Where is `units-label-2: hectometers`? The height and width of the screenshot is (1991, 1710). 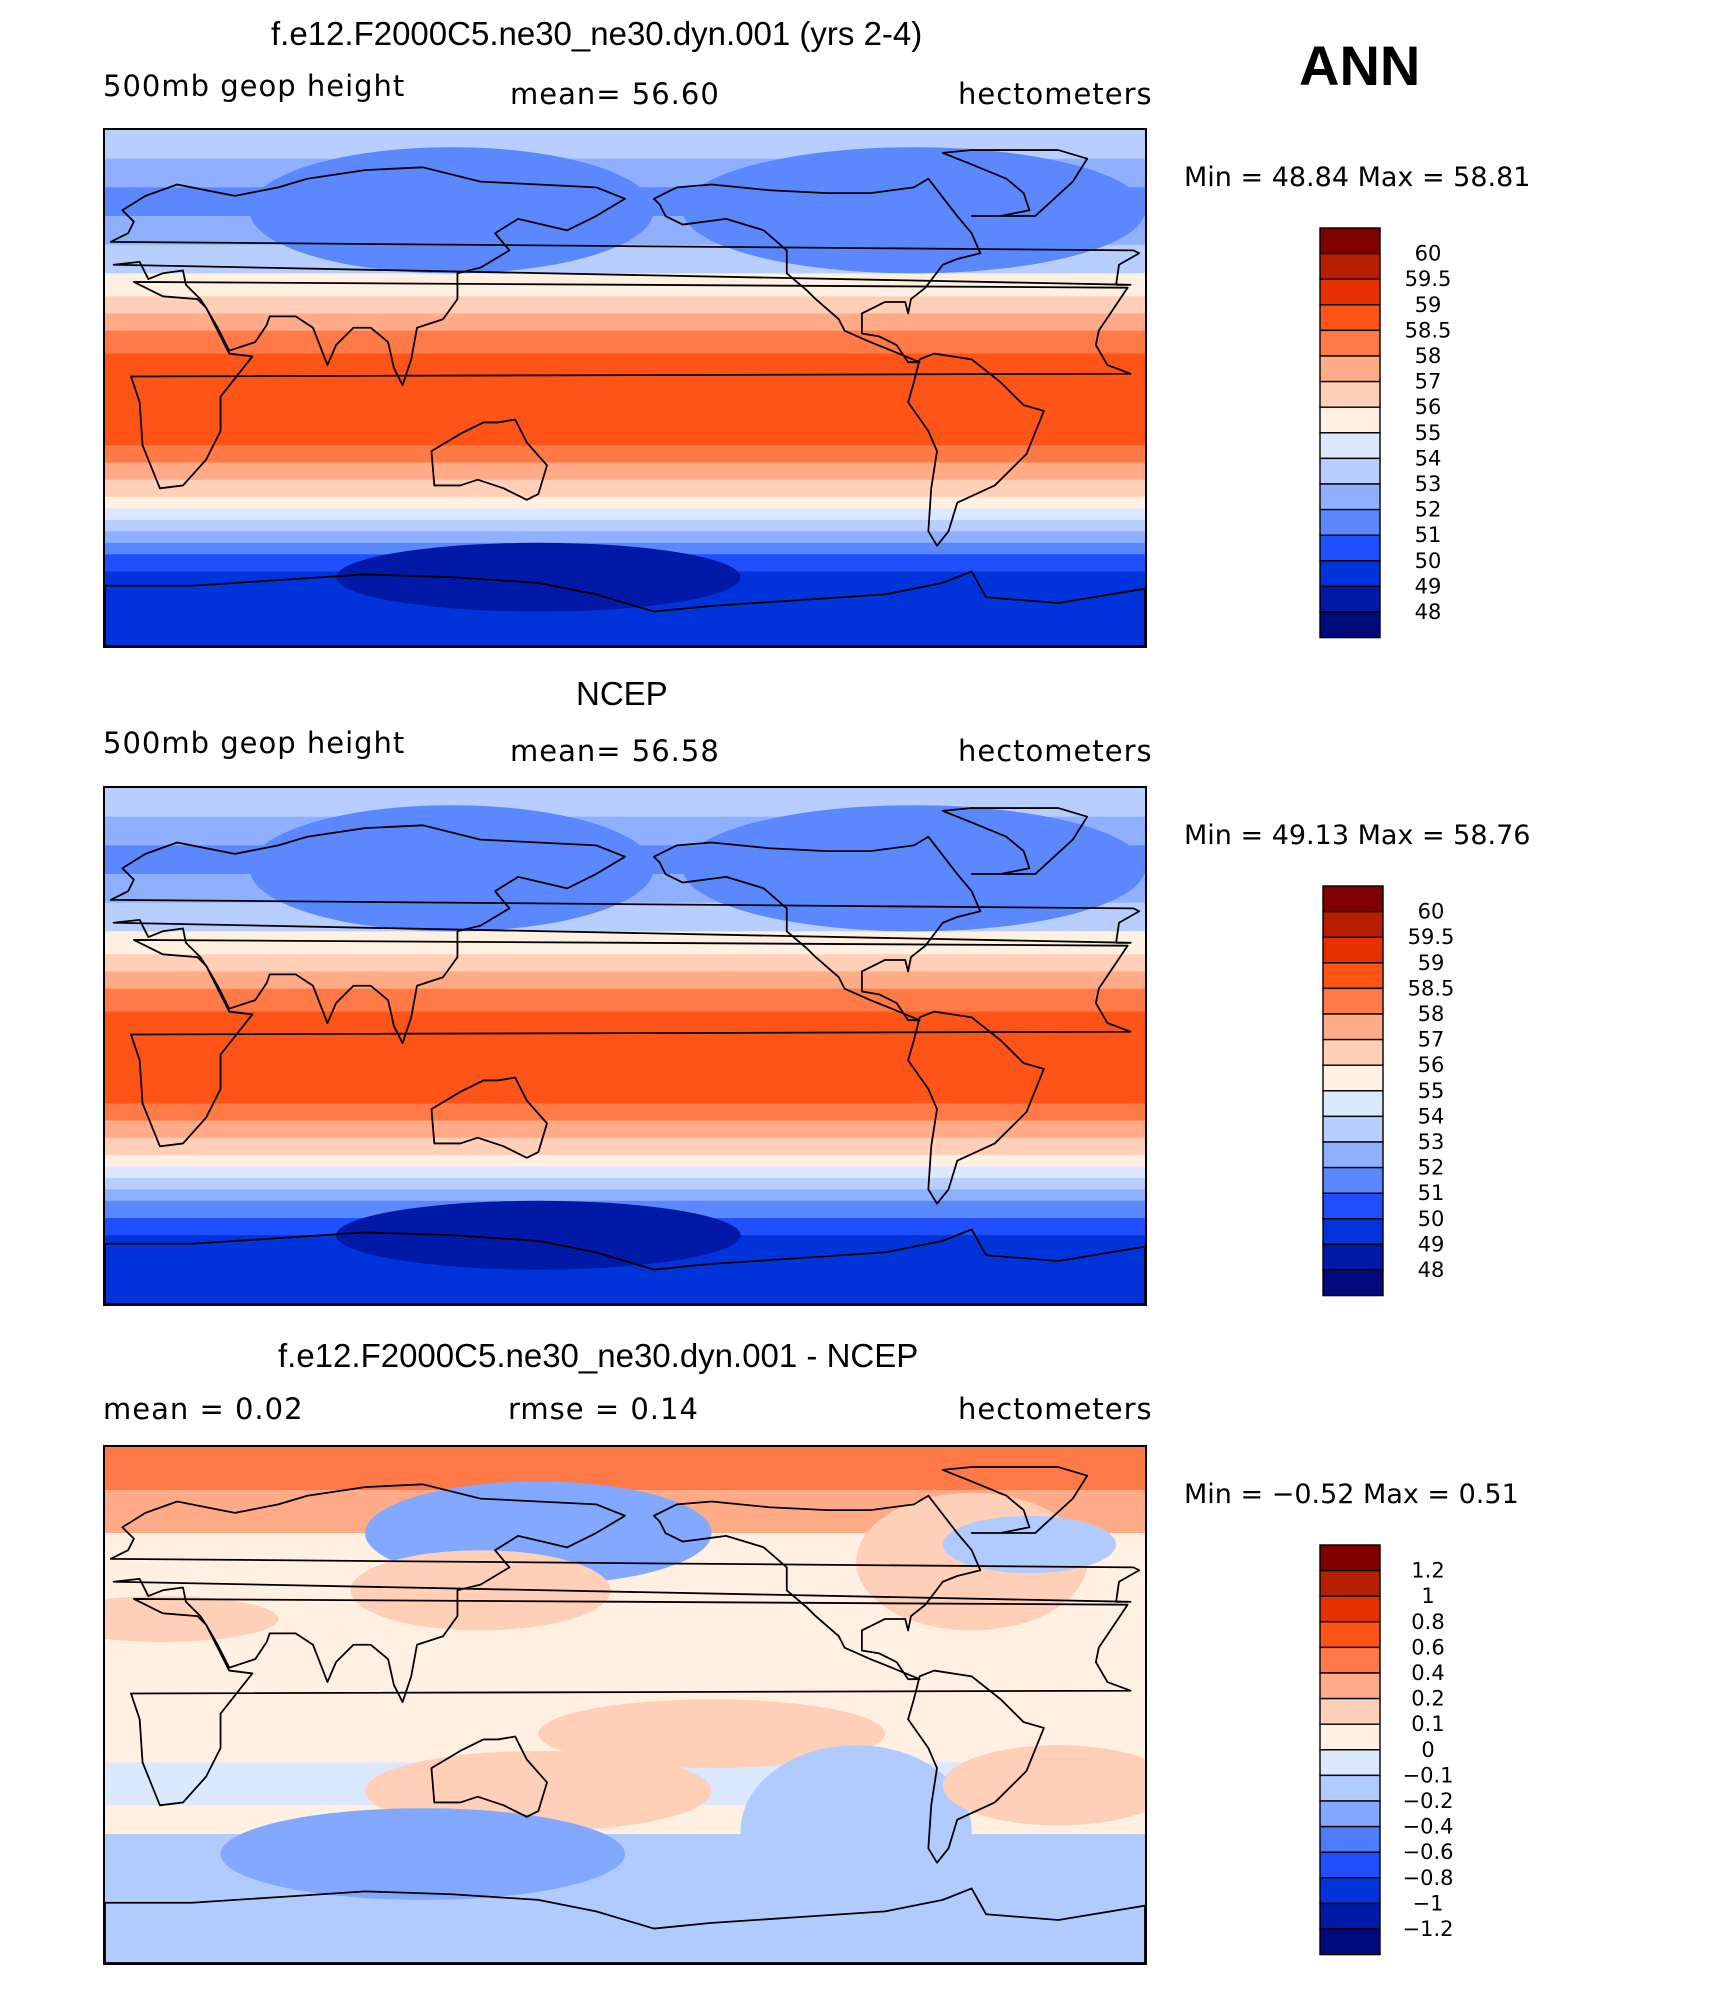 units-label-2: hectometers is located at coordinates (1055, 751).